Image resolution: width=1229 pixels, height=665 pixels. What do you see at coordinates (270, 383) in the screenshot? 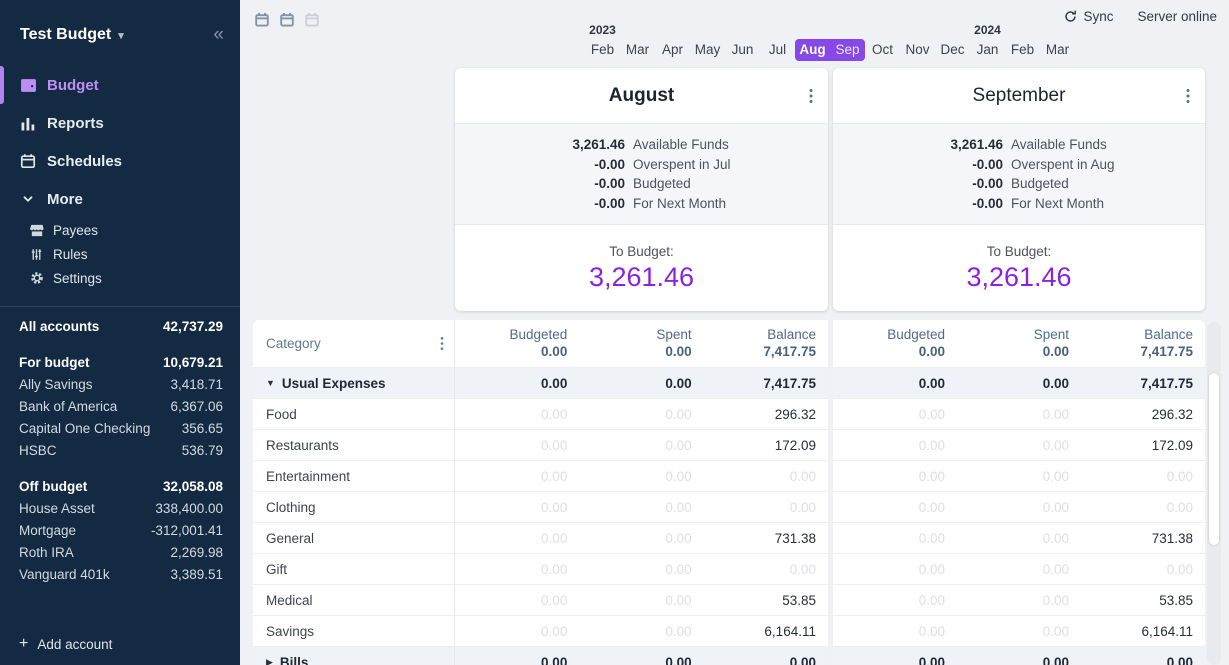
I see `expand-arrow-icon: ▼` at bounding box center [270, 383].